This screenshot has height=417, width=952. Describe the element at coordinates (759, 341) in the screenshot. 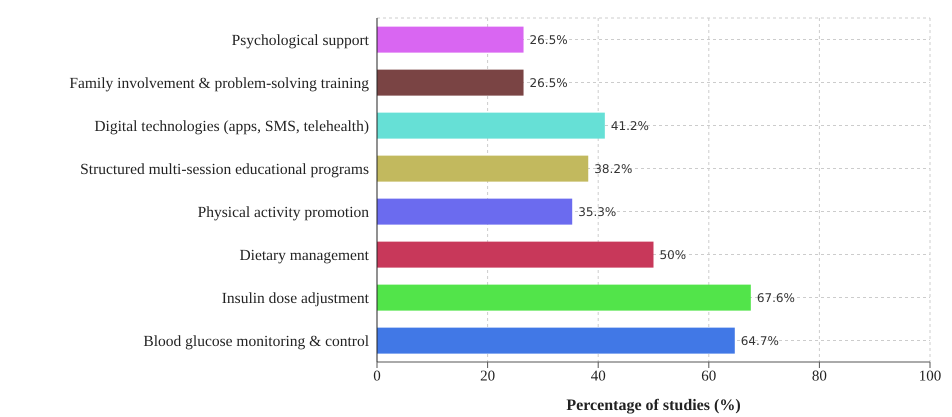

I see `data-label: 64.7%` at that location.